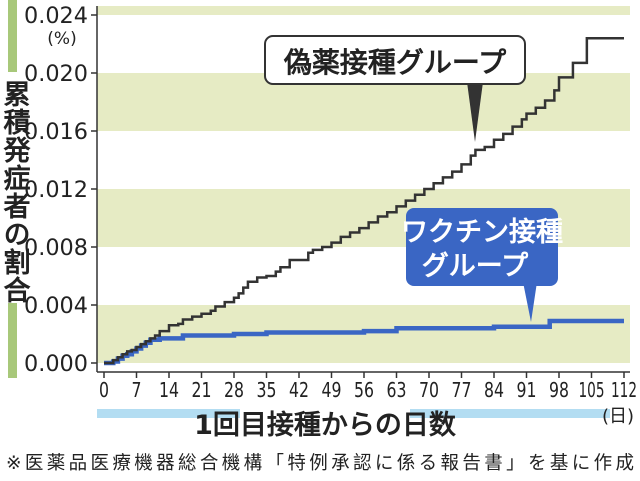 The image size is (640, 481). Describe the element at coordinates (137, 390) in the screenshot. I see `x-tick-label: 7` at that location.